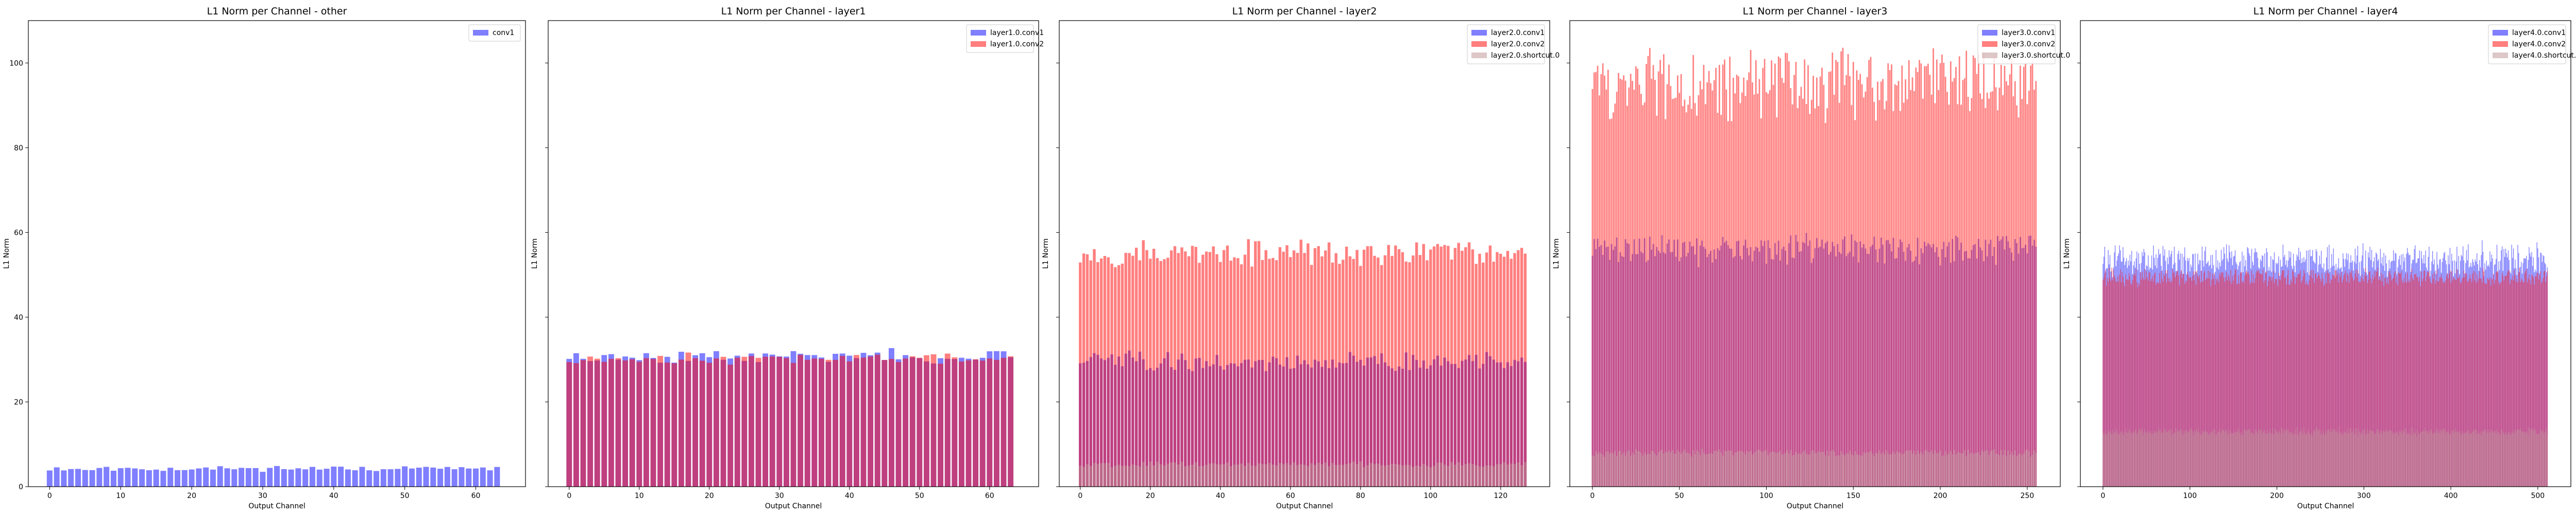  I want to click on x-tick-label: 40, so click(1220, 496).